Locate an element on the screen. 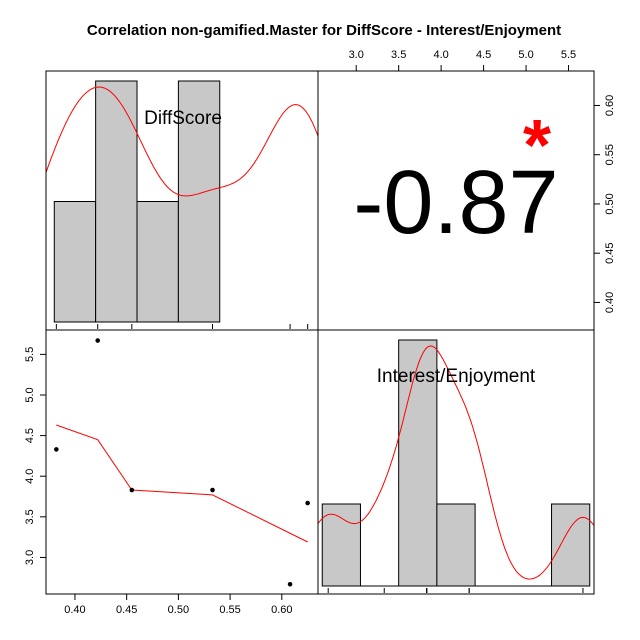 The image size is (640, 640). left-axis-tick-label: 3.5 is located at coordinates (30, 516).